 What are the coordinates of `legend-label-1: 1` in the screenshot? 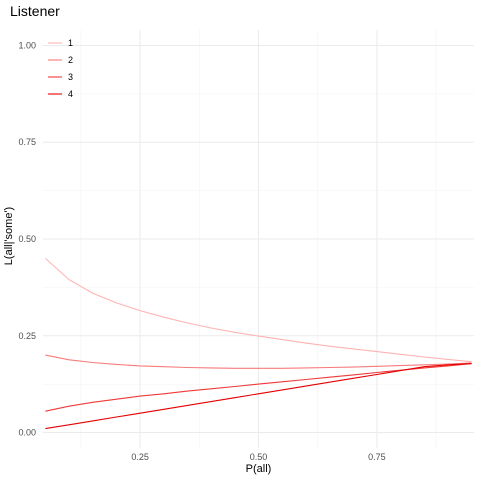 It's located at (70, 43).